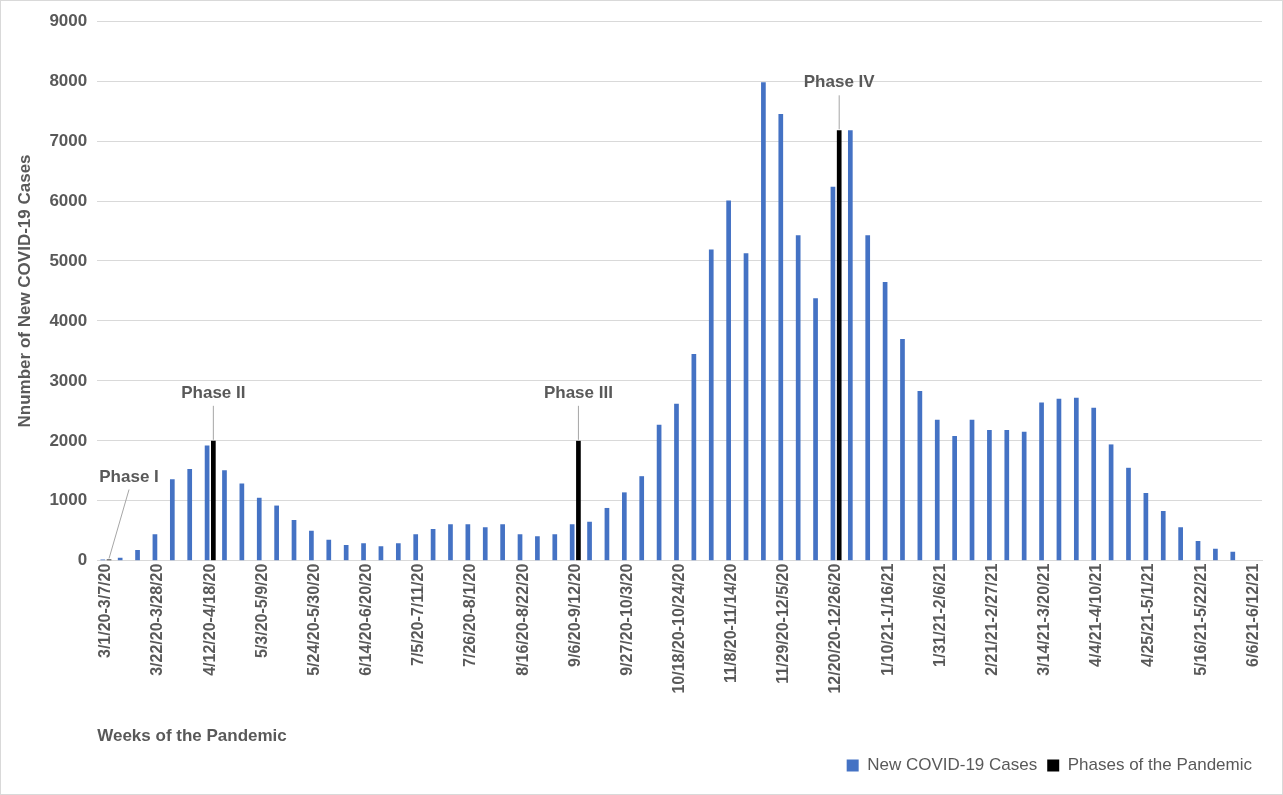 This screenshot has width=1283, height=795. What do you see at coordinates (366, 619) in the screenshot?
I see `x-tick-label: 6/14/20-6/20/20` at bounding box center [366, 619].